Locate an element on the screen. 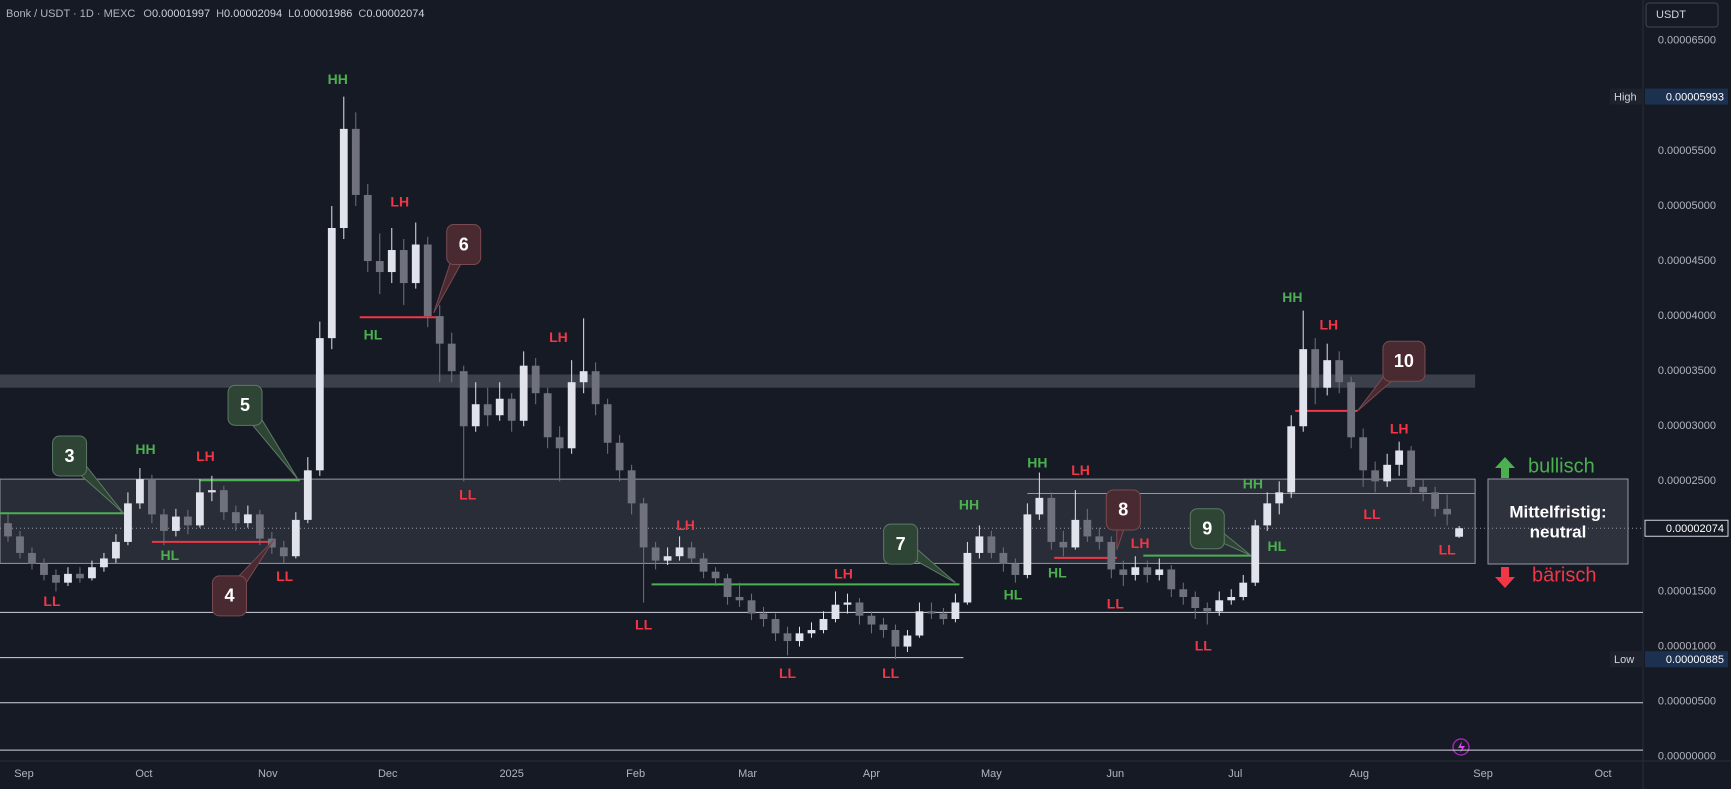 The image size is (1731, 789). x-tick-label: Apr is located at coordinates (871, 774).